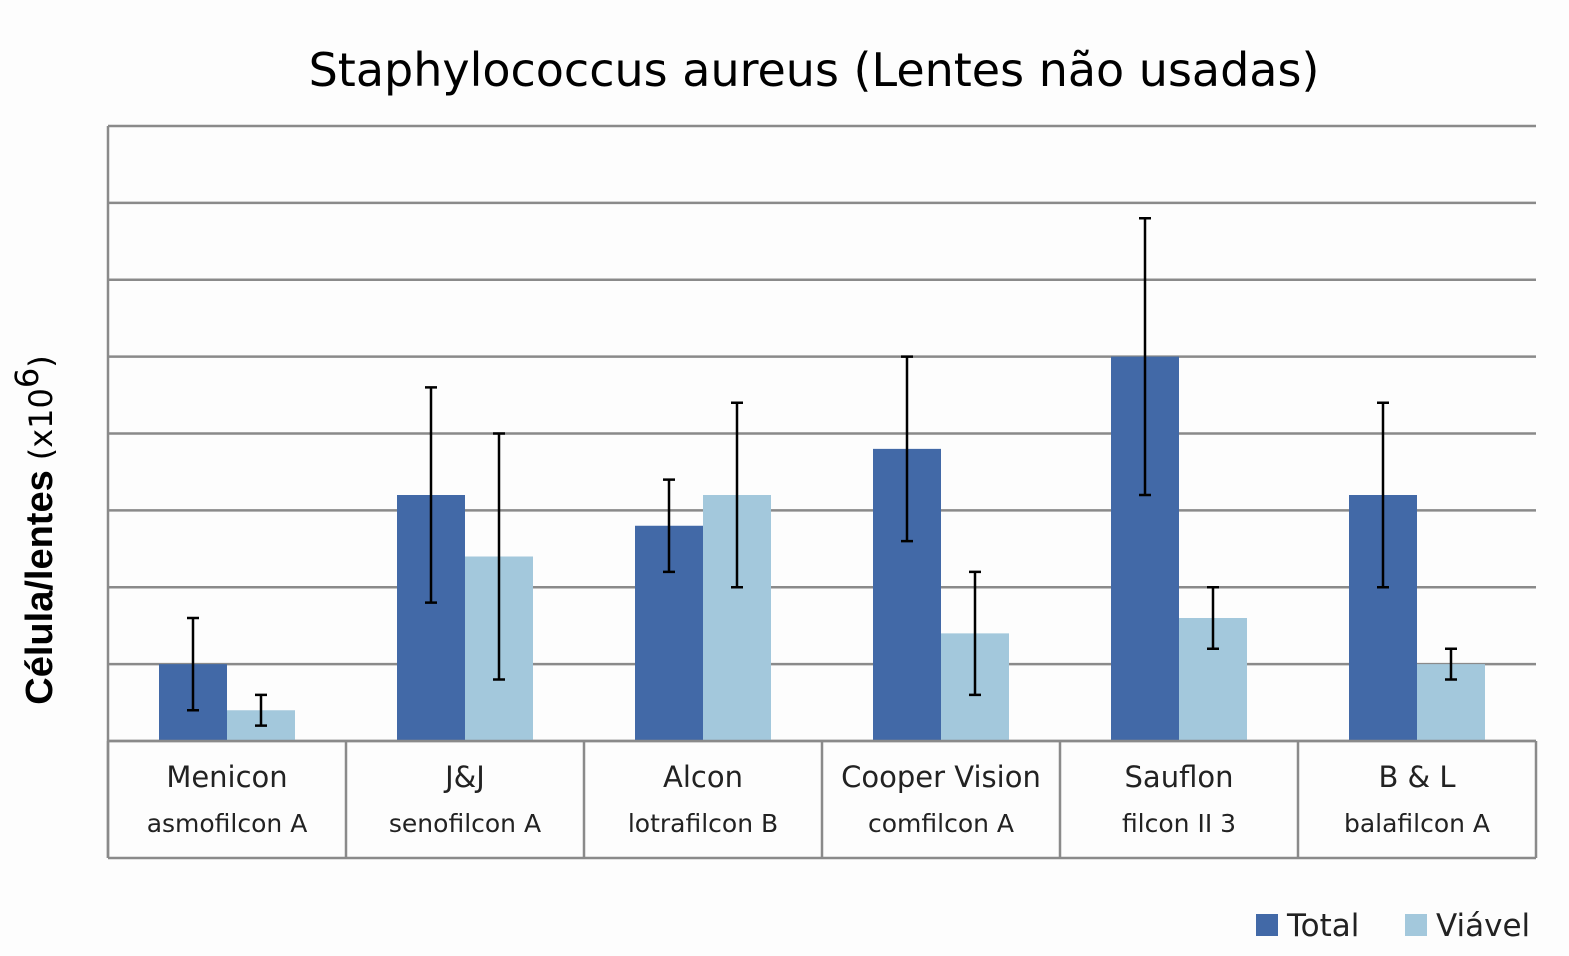 The image size is (1569, 956). Describe the element at coordinates (27, 378) in the screenshot. I see `y-axis-unit-exponent: 6` at that location.